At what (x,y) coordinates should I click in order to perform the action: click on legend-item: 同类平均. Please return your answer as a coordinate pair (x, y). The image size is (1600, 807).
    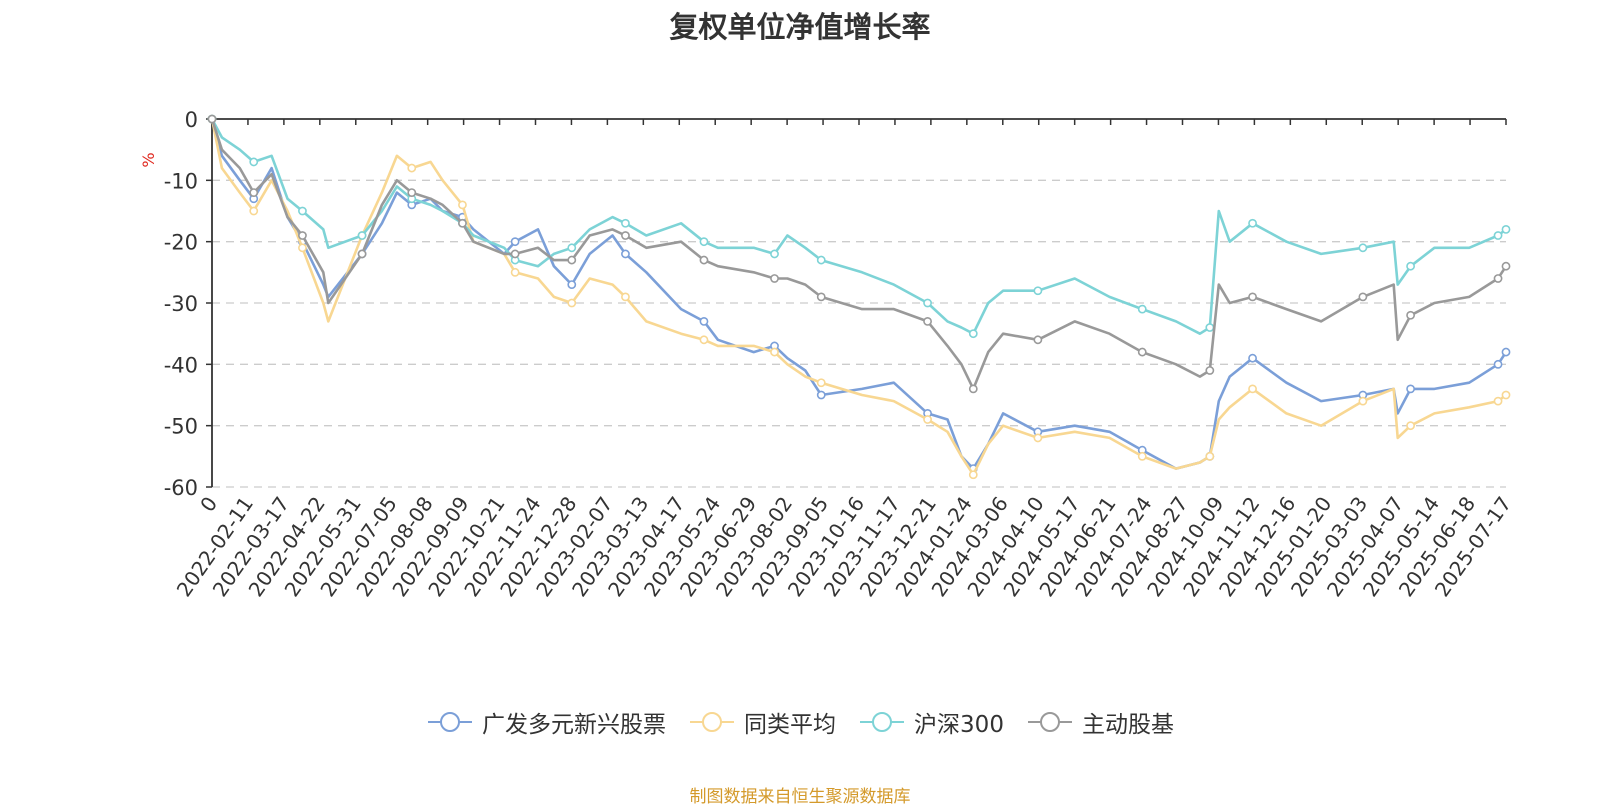
    Looking at the image, I should click on (762, 722).